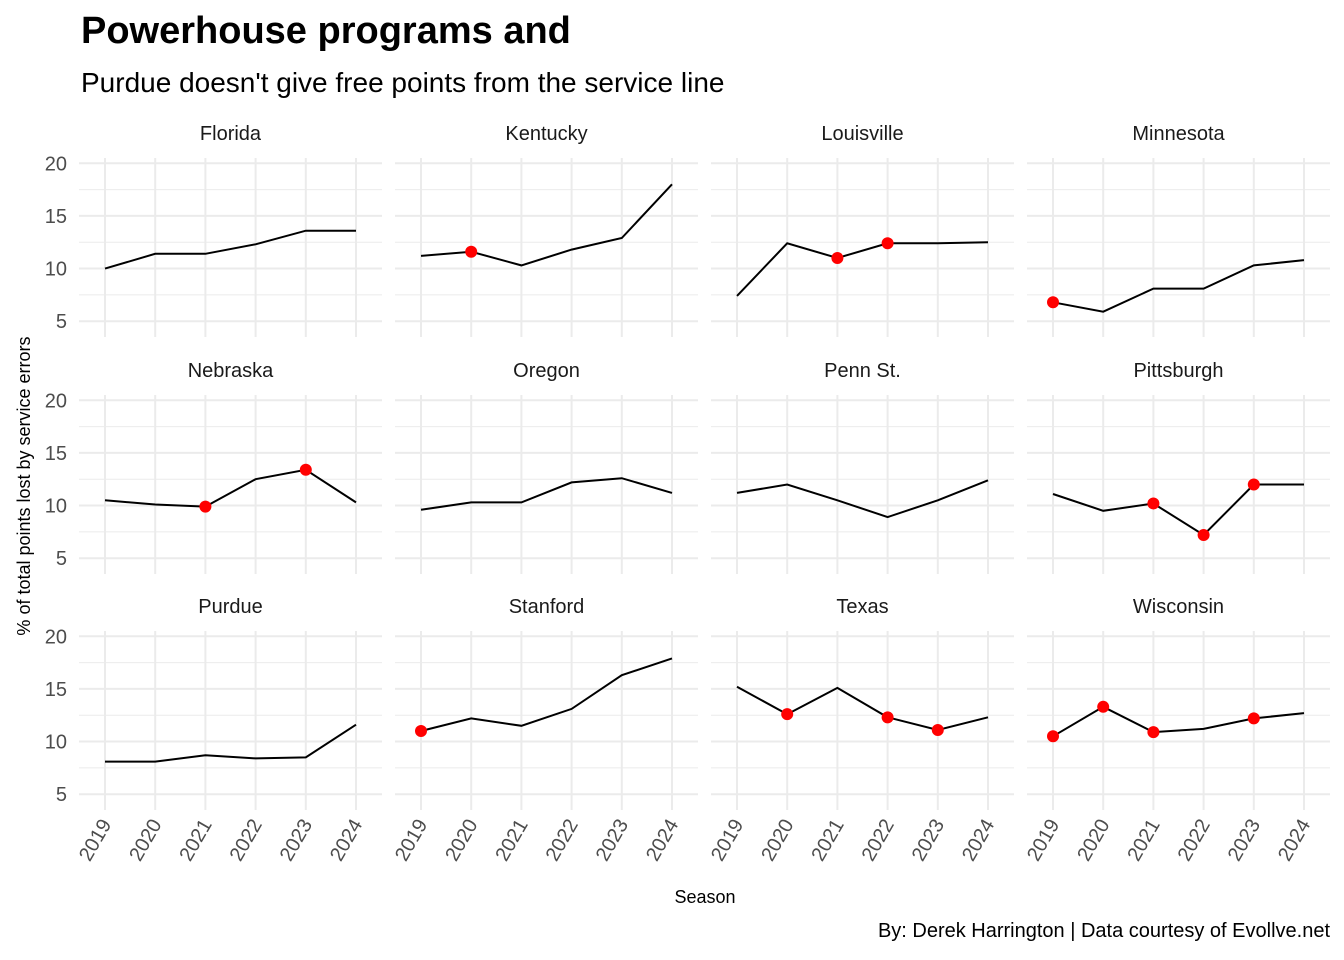  What do you see at coordinates (546, 134) in the screenshot?
I see `facet-label: Kentucky` at bounding box center [546, 134].